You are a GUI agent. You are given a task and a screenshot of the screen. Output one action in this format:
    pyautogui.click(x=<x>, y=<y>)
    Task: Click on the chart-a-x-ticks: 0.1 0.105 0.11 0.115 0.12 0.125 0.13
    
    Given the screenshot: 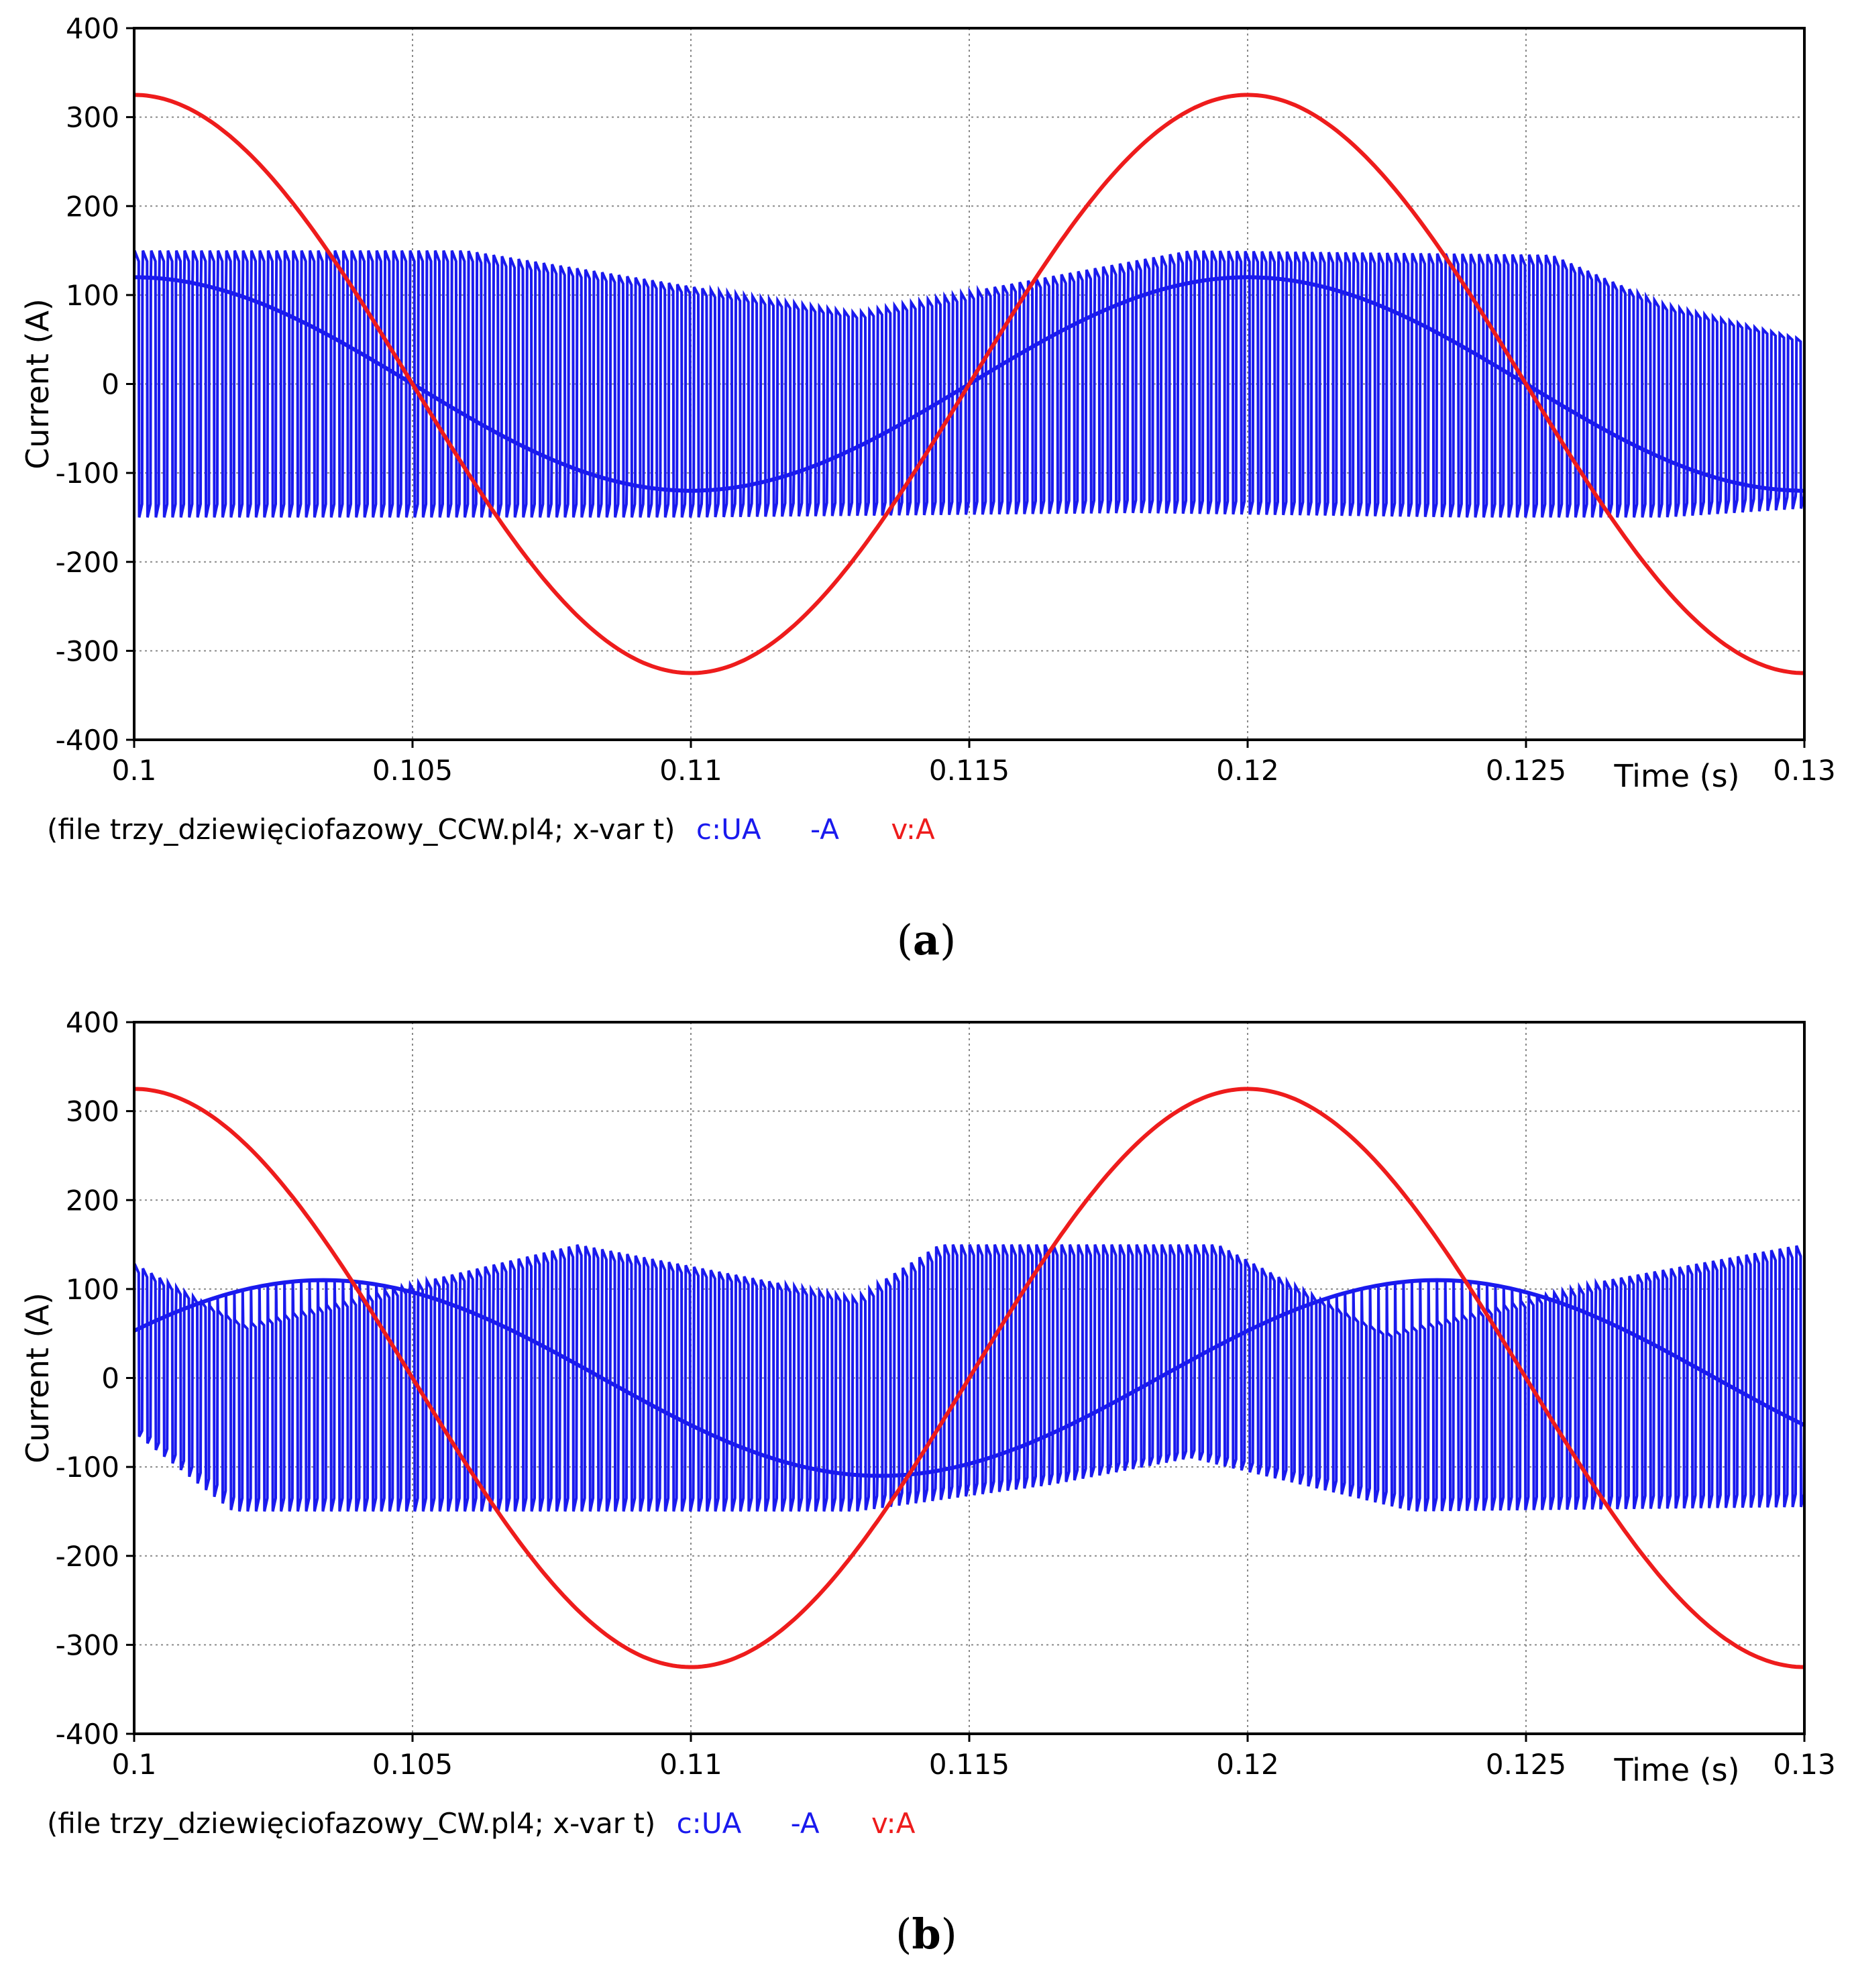 What is the action you would take?
    pyautogui.click(x=974, y=763)
    